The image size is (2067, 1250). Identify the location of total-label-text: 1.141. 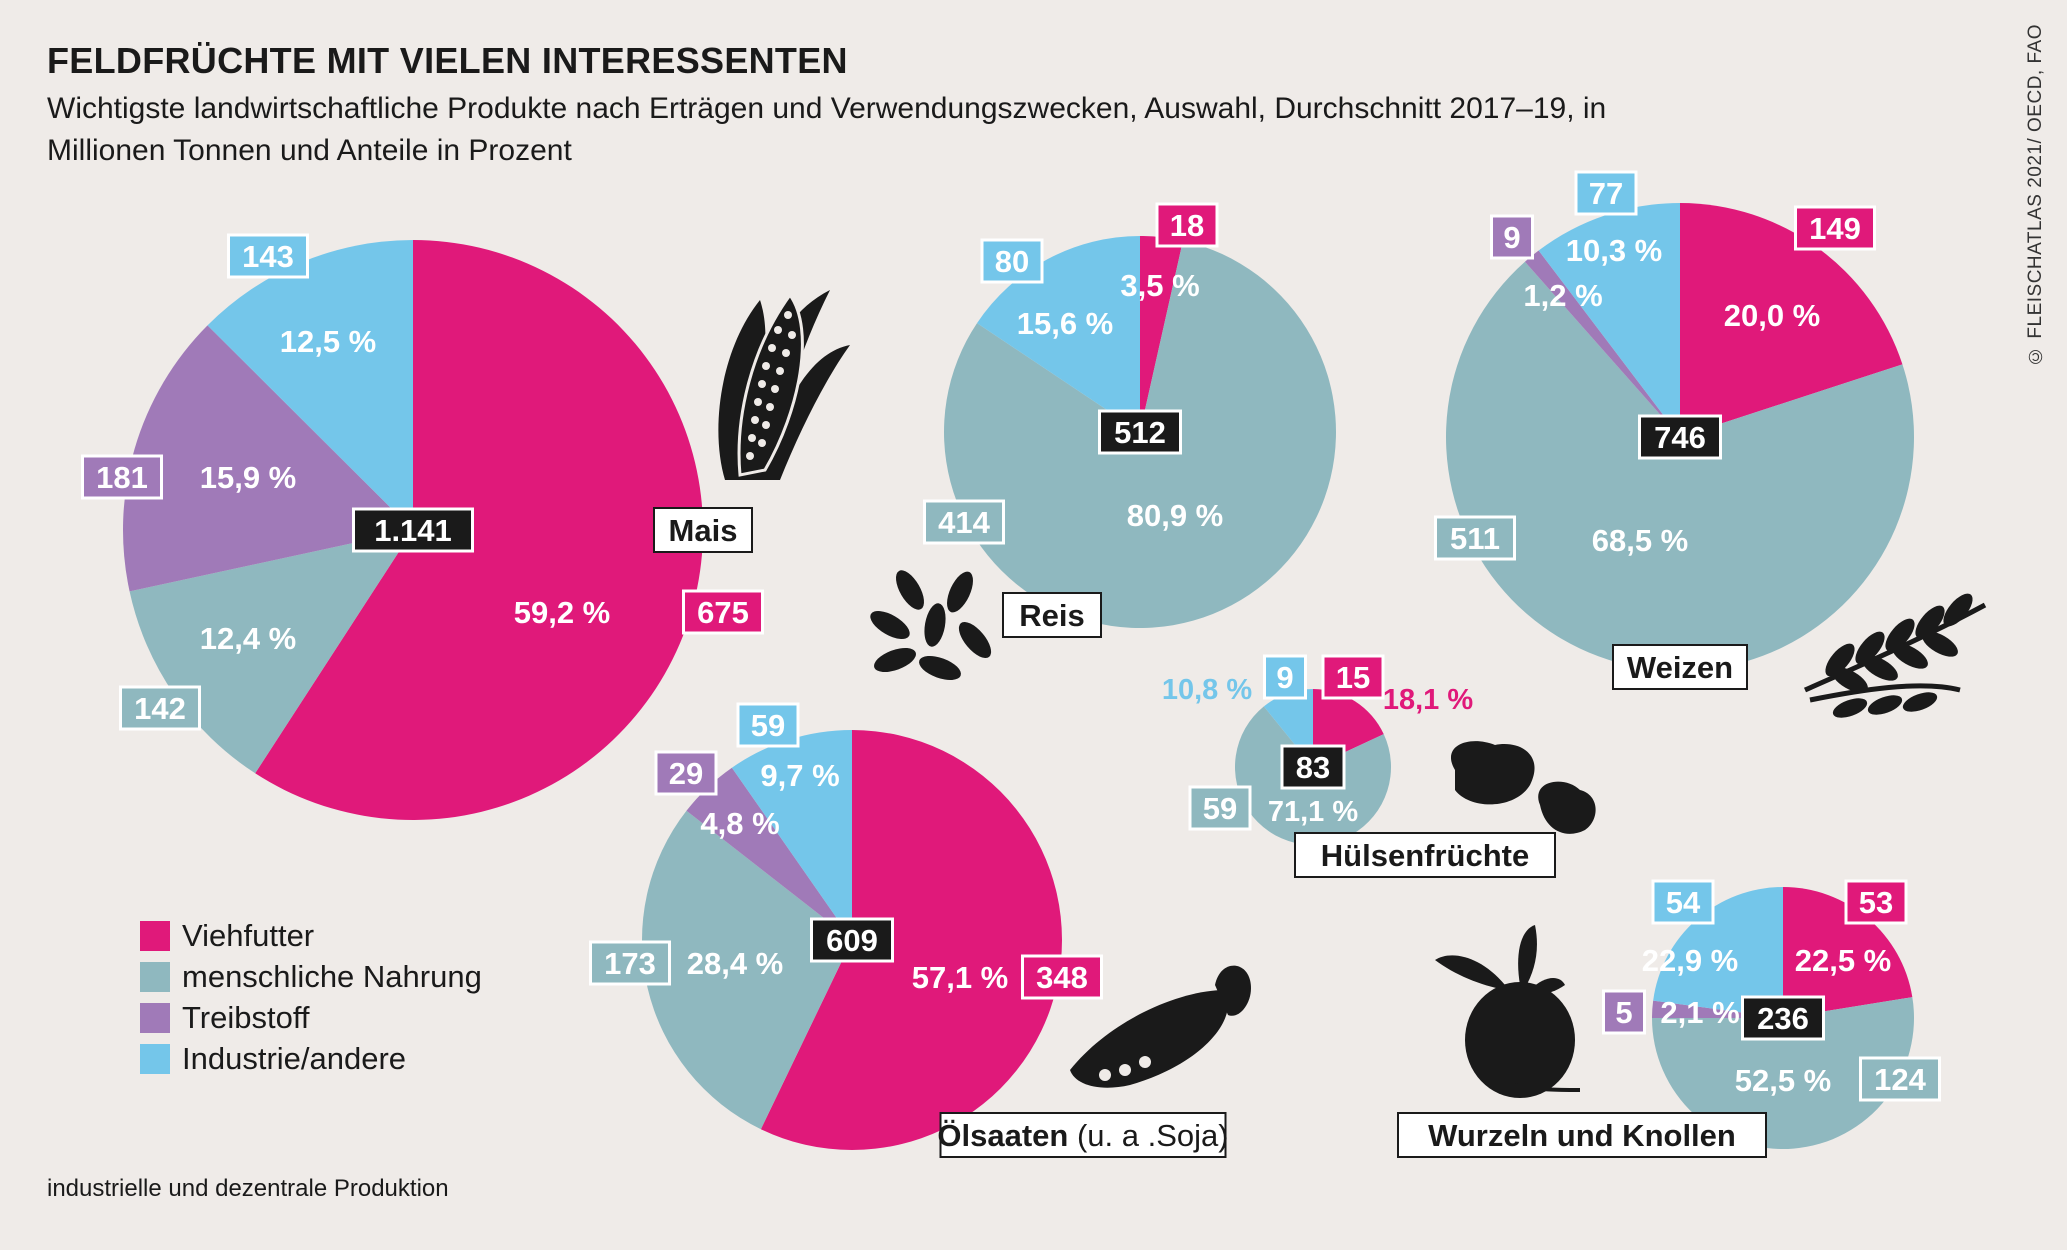
(413, 530).